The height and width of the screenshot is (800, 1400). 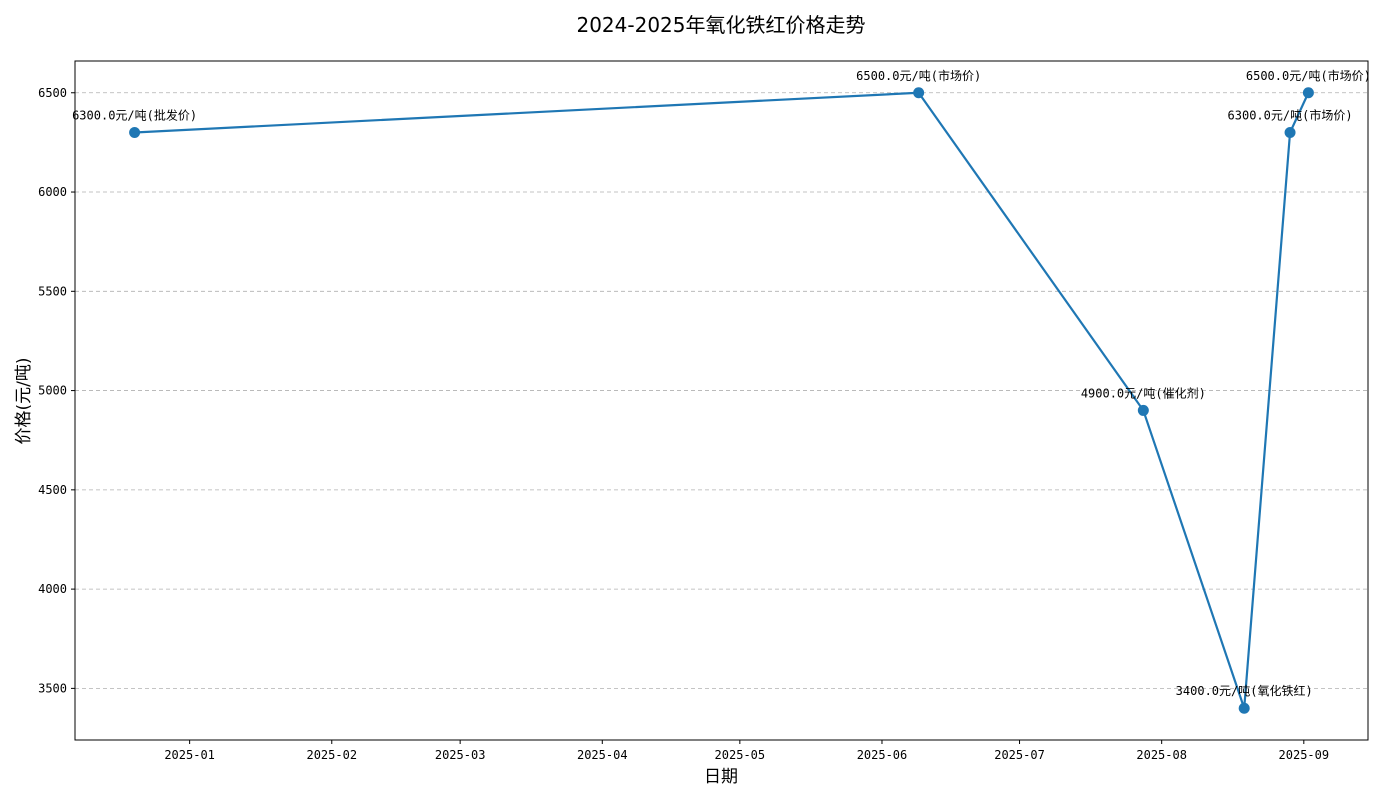 I want to click on y-axis-ticks: 3500 4000 4500 5000 5500 6000 6500, so click(x=56, y=390).